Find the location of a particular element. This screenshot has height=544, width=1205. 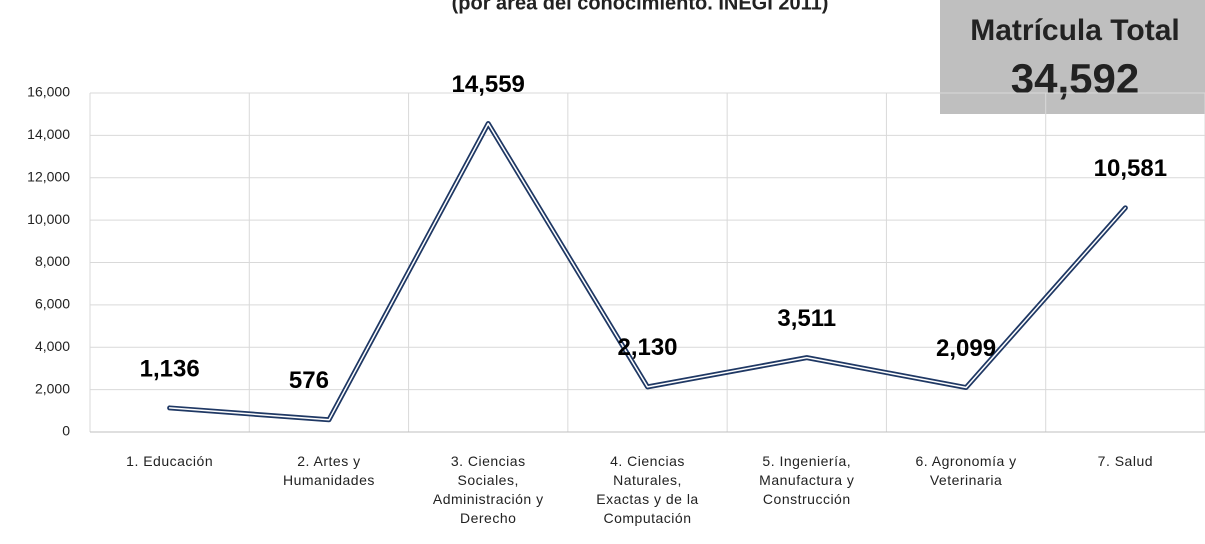

y-tick-label: 16,000 is located at coordinates (48, 92).